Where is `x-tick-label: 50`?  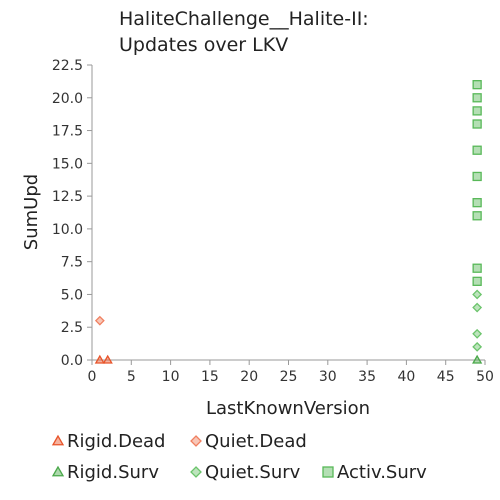
x-tick-label: 50 is located at coordinates (485, 377).